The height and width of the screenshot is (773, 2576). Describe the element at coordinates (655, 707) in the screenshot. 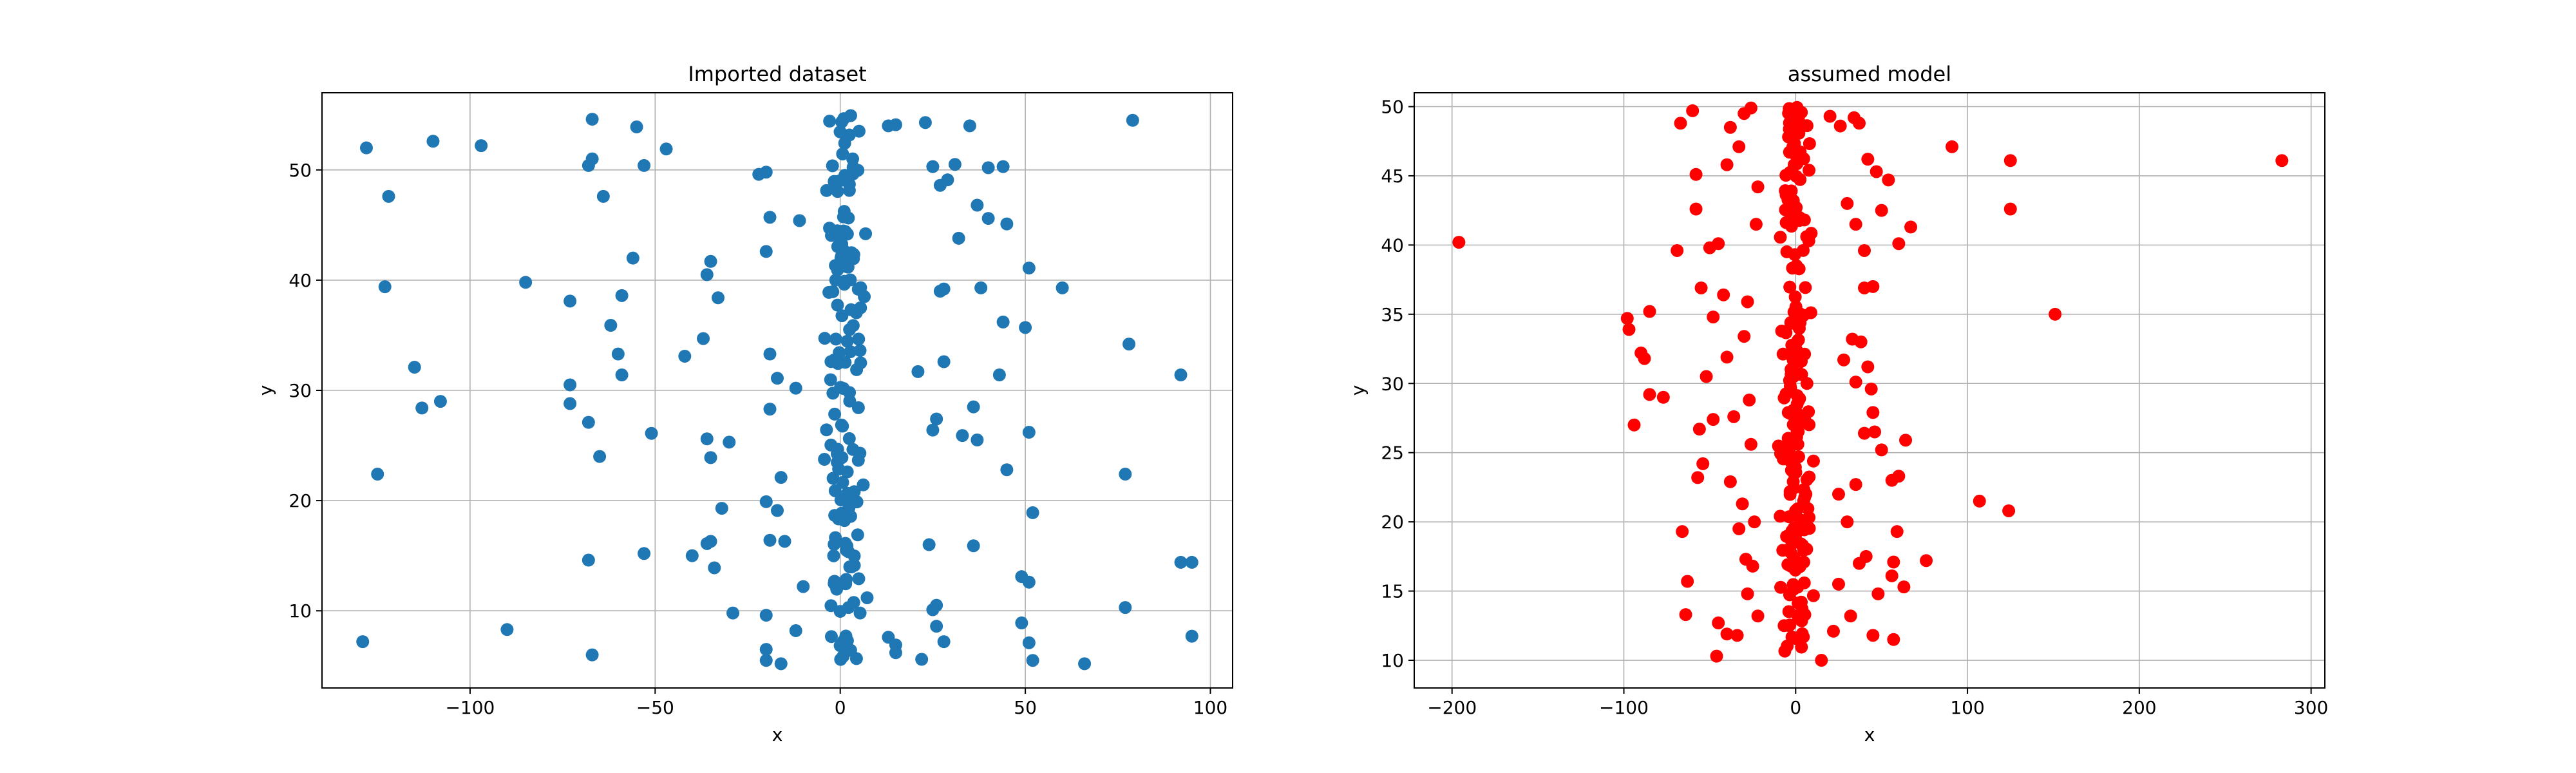

I see `left-x-tick-label: −50` at that location.